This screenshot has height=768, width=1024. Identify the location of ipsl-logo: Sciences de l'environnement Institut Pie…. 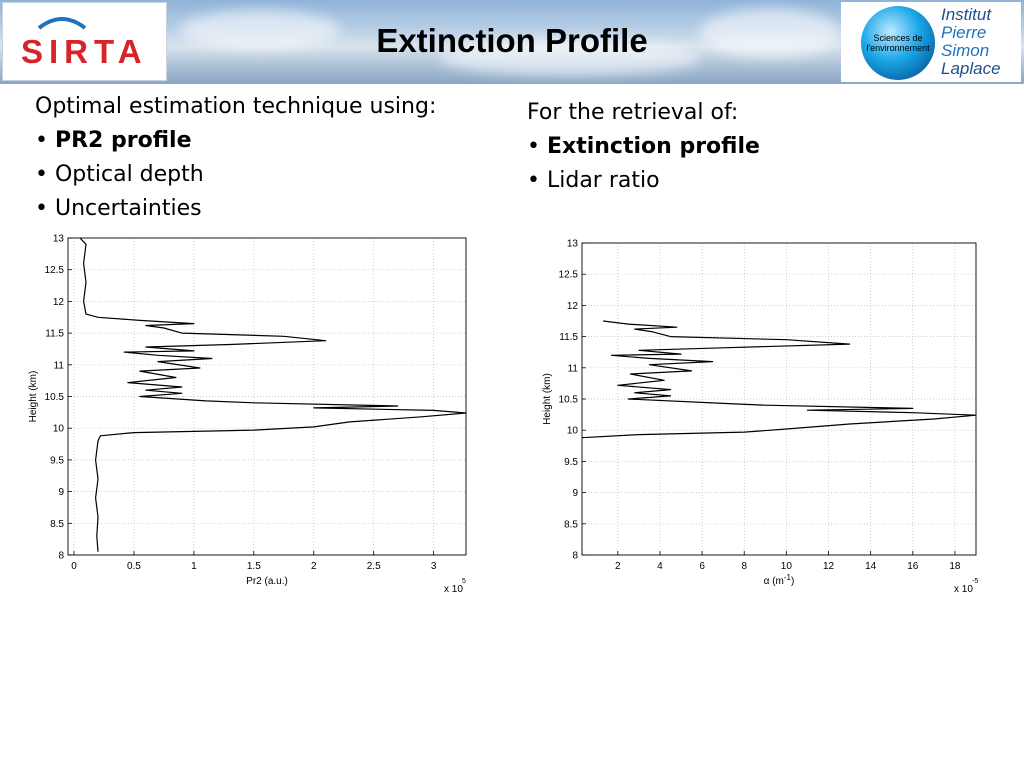
(931, 42).